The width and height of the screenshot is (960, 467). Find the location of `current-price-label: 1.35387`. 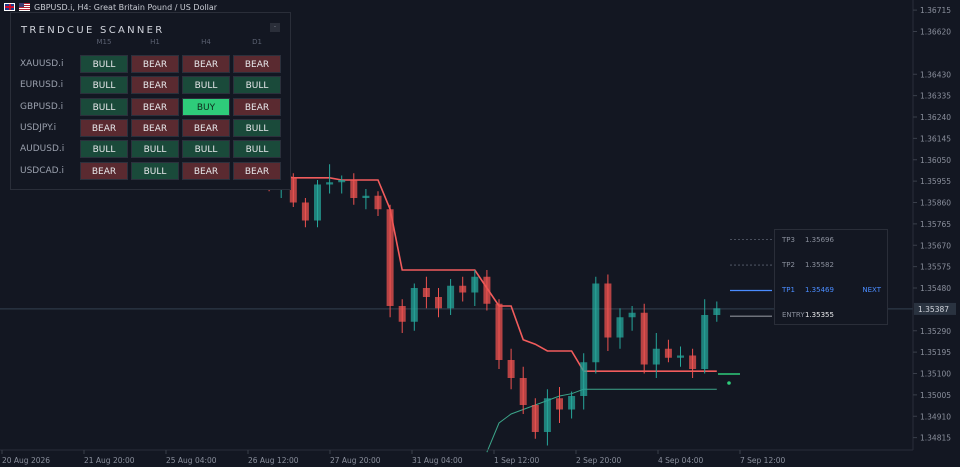

current-price-label: 1.35387 is located at coordinates (933, 309).